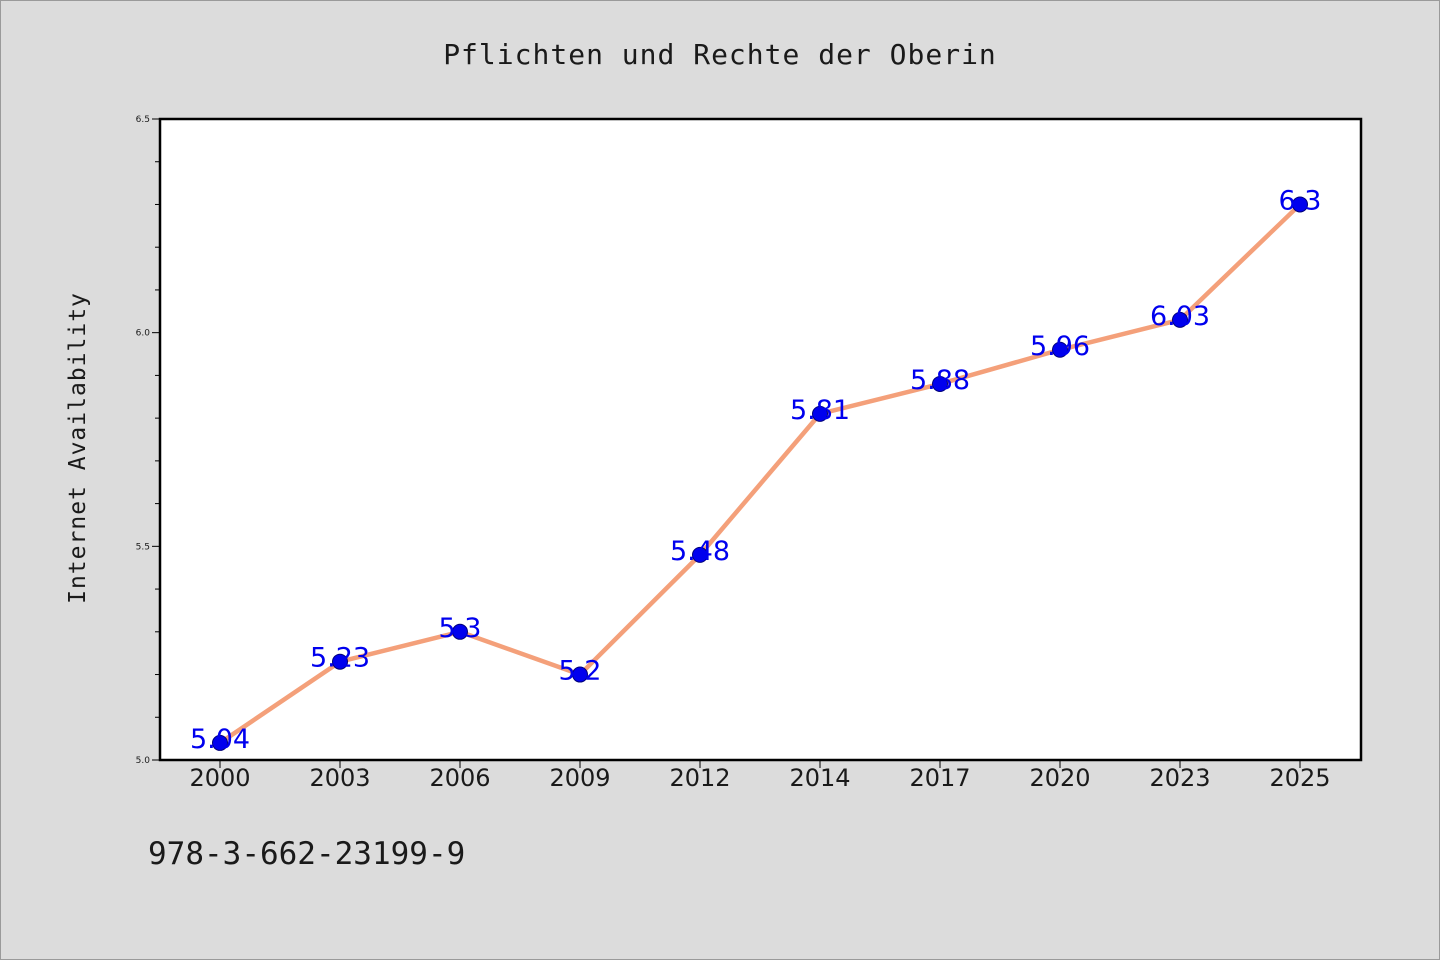 The image size is (1440, 960). I want to click on data-point-2006, so click(460, 631).